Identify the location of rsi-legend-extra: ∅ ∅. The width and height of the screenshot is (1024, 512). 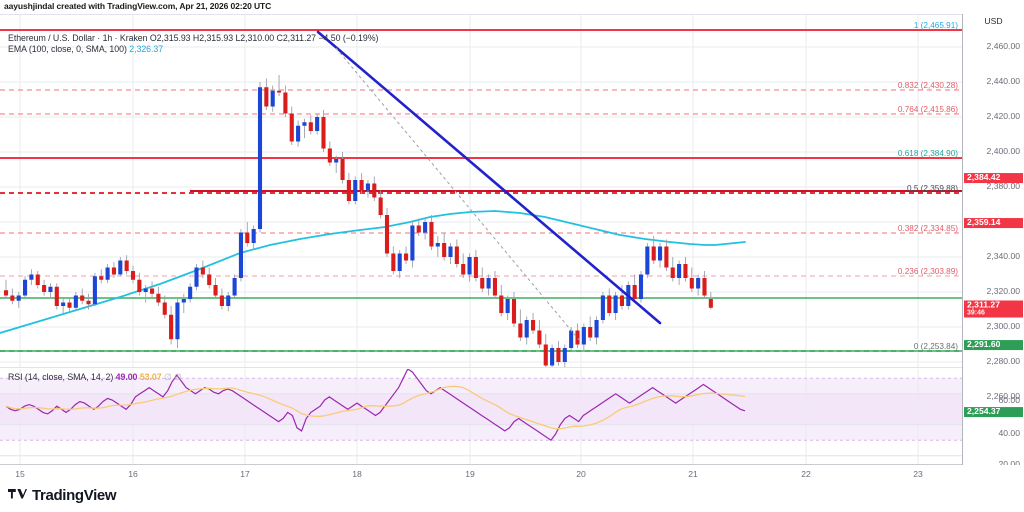
(172, 377).